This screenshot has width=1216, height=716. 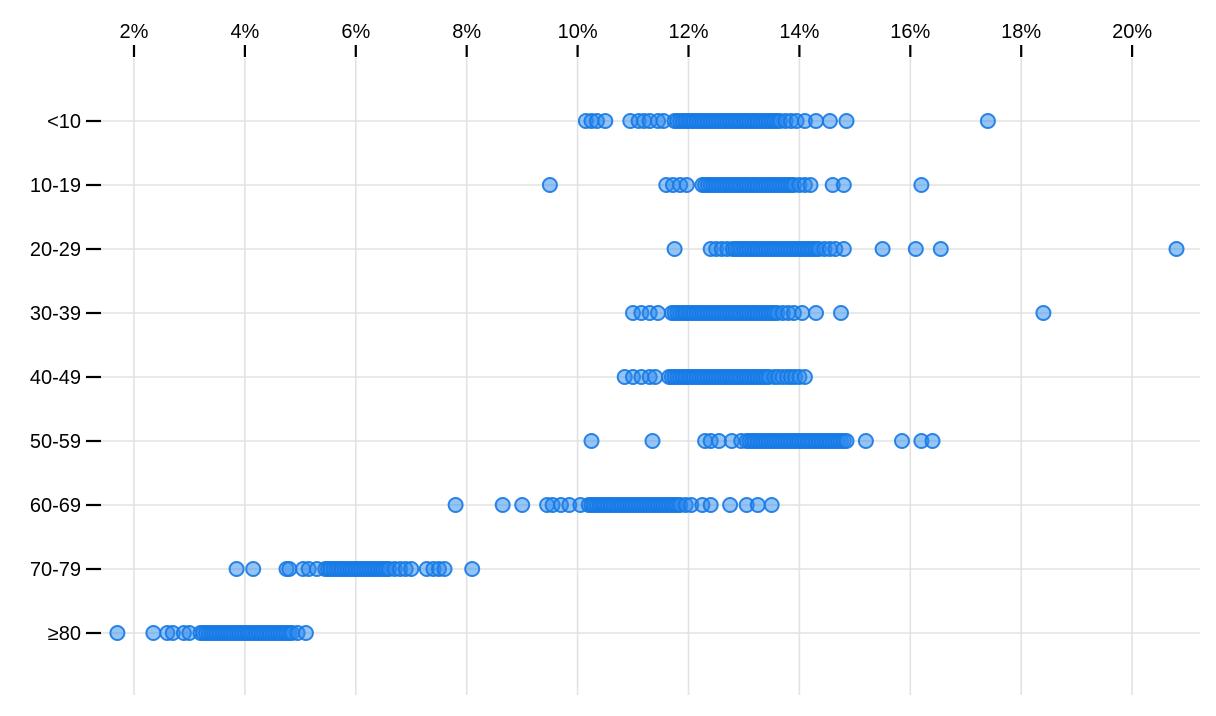 I want to click on x-tick-label: 8%, so click(x=466, y=32).